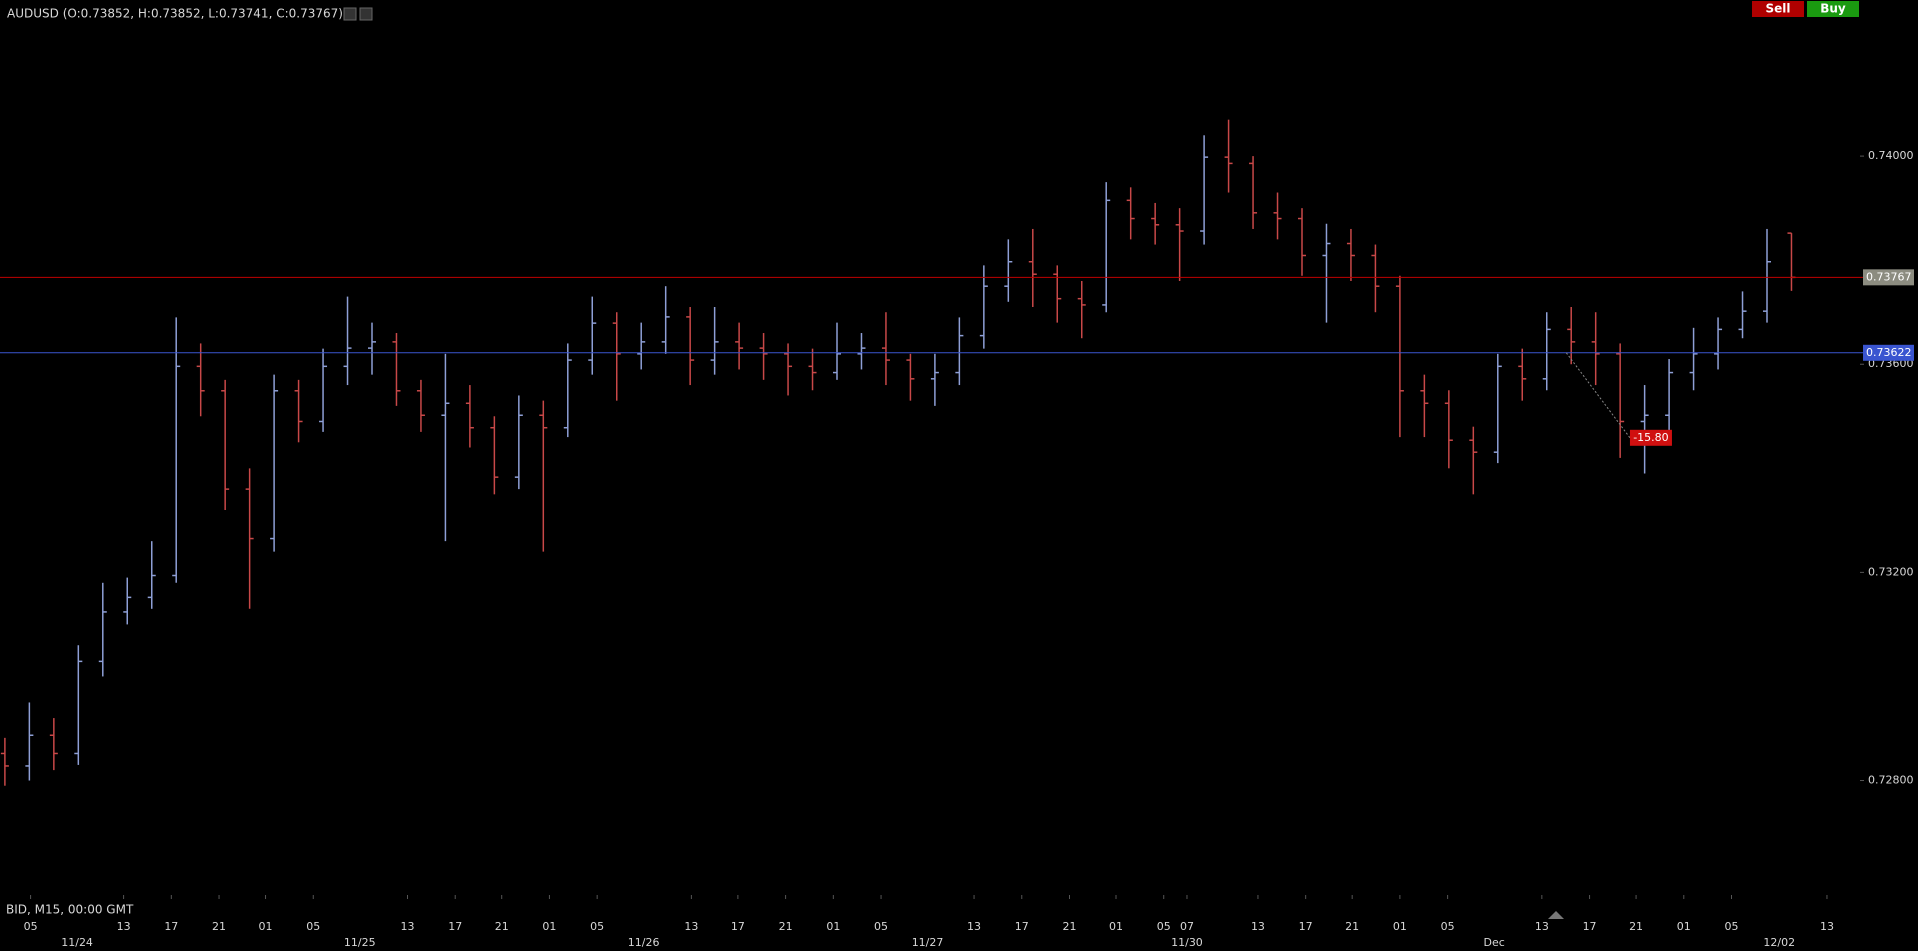  What do you see at coordinates (77, 942) in the screenshot?
I see `date-tick-label: 11/24` at bounding box center [77, 942].